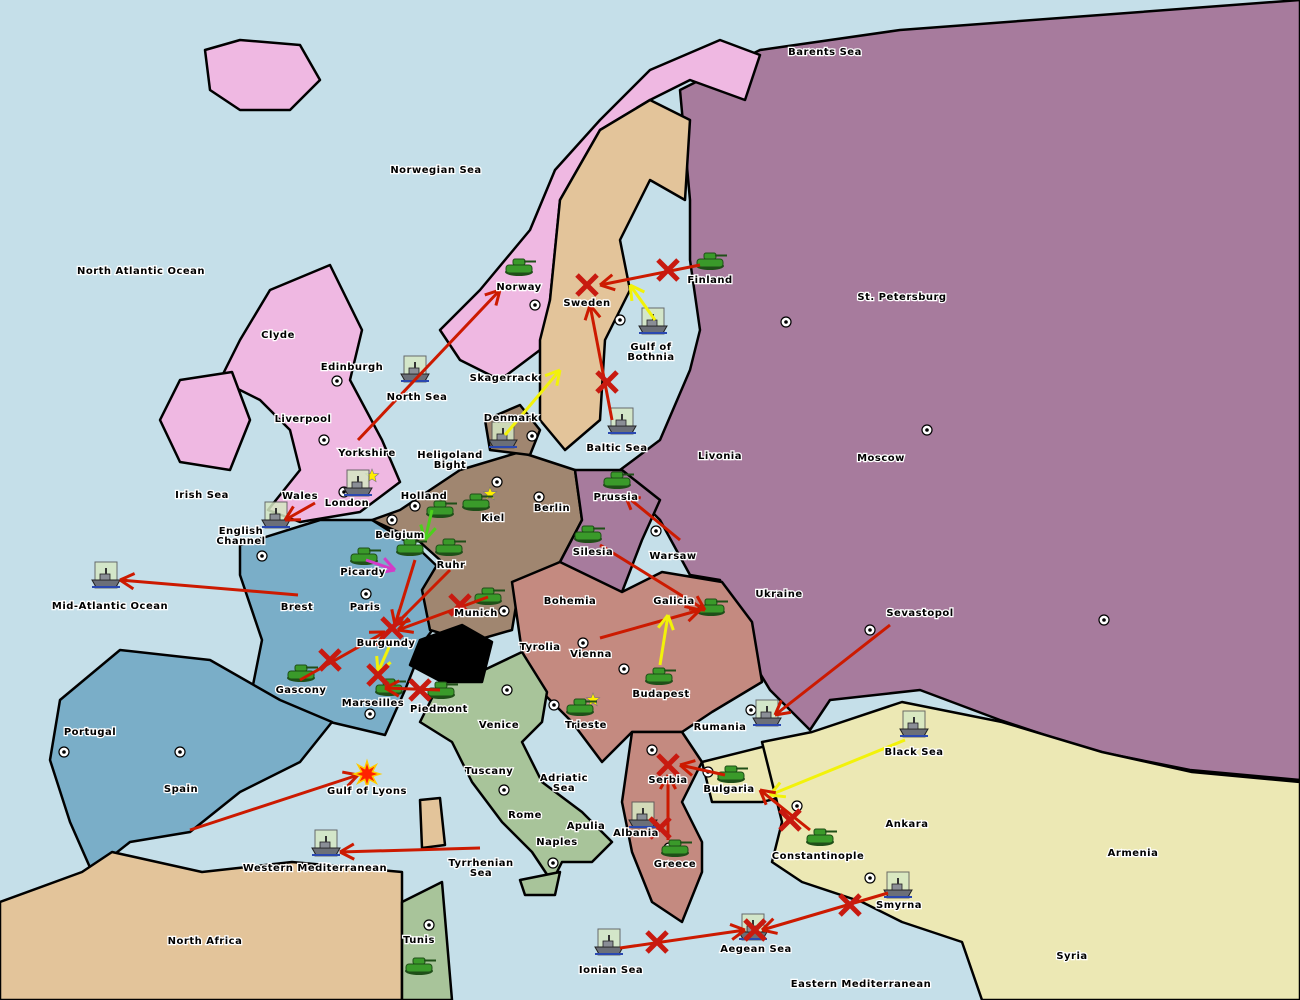 This screenshot has height=1000, width=1300. Describe the element at coordinates (450, 455) in the screenshot. I see `province-label: Heligoland` at that location.